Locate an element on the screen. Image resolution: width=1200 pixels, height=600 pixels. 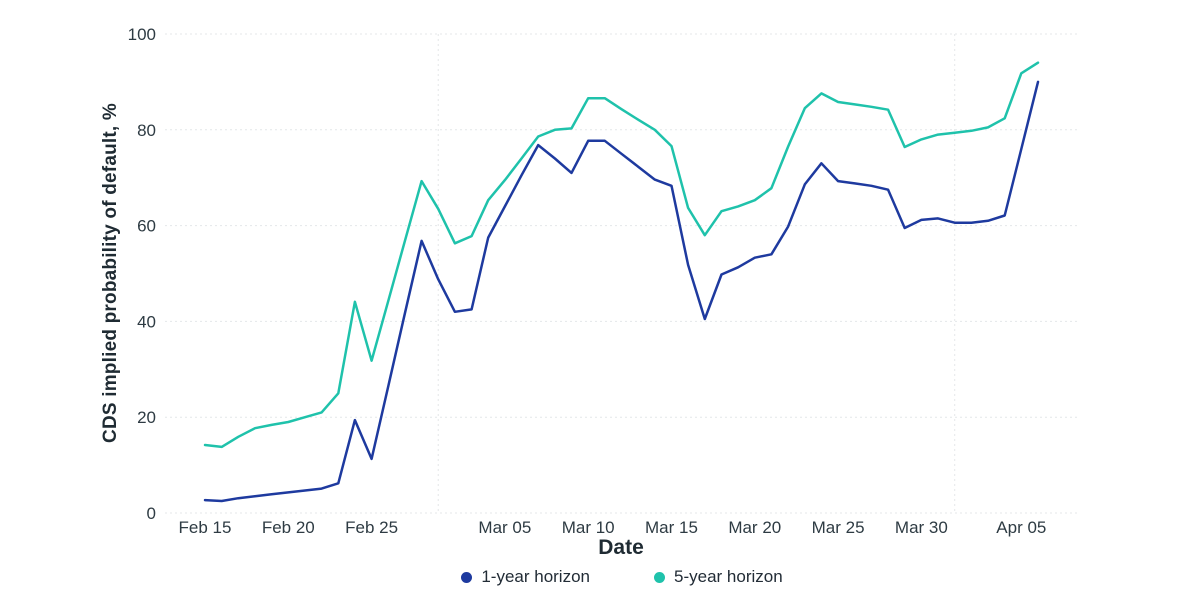
x-tick-label: Mar 30 is located at coordinates (921, 527).